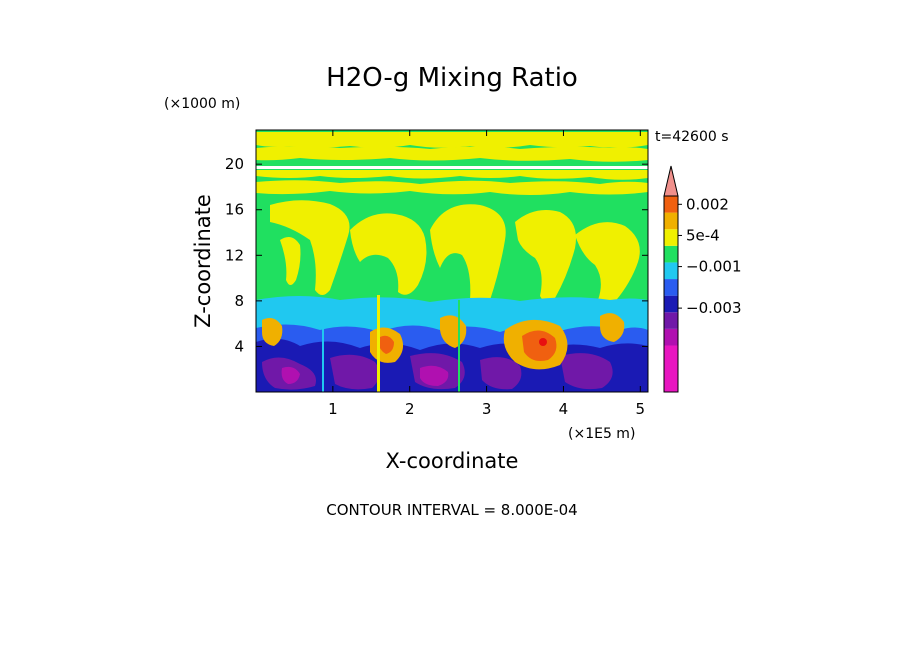 This screenshot has height=659, width=904. I want to click on x-tick-label: 3, so click(487, 409).